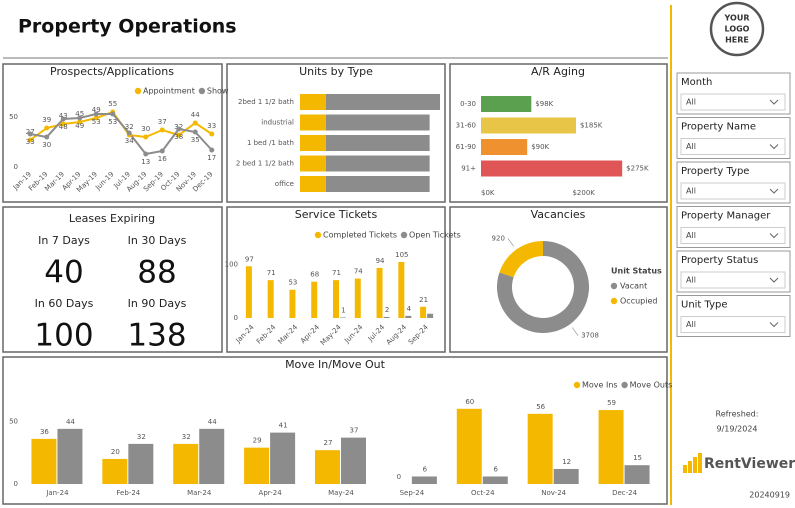 This screenshot has width=795, height=508. What do you see at coordinates (277, 123) in the screenshot?
I see `category-label: industrial` at bounding box center [277, 123].